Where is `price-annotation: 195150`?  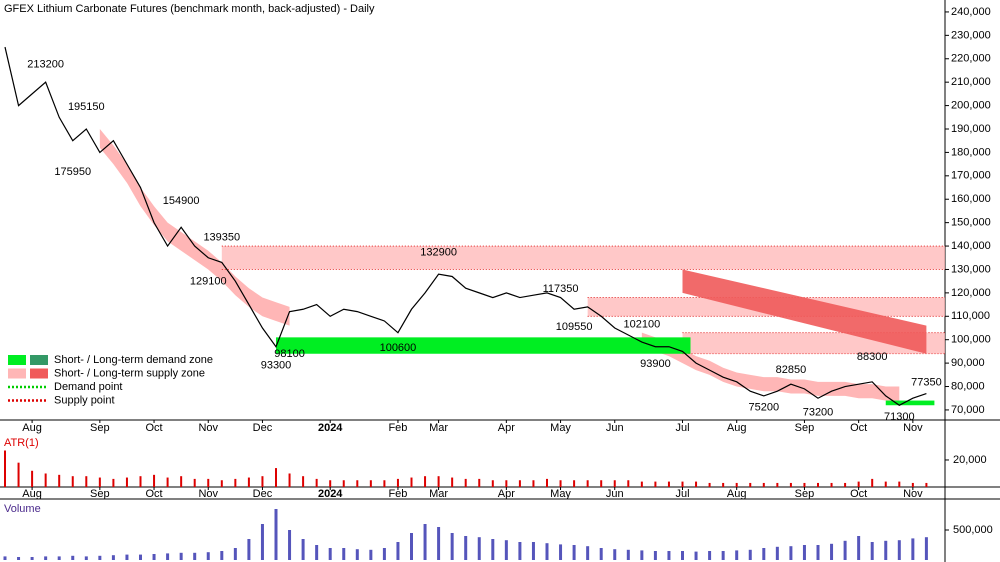 price-annotation: 195150 is located at coordinates (86, 107).